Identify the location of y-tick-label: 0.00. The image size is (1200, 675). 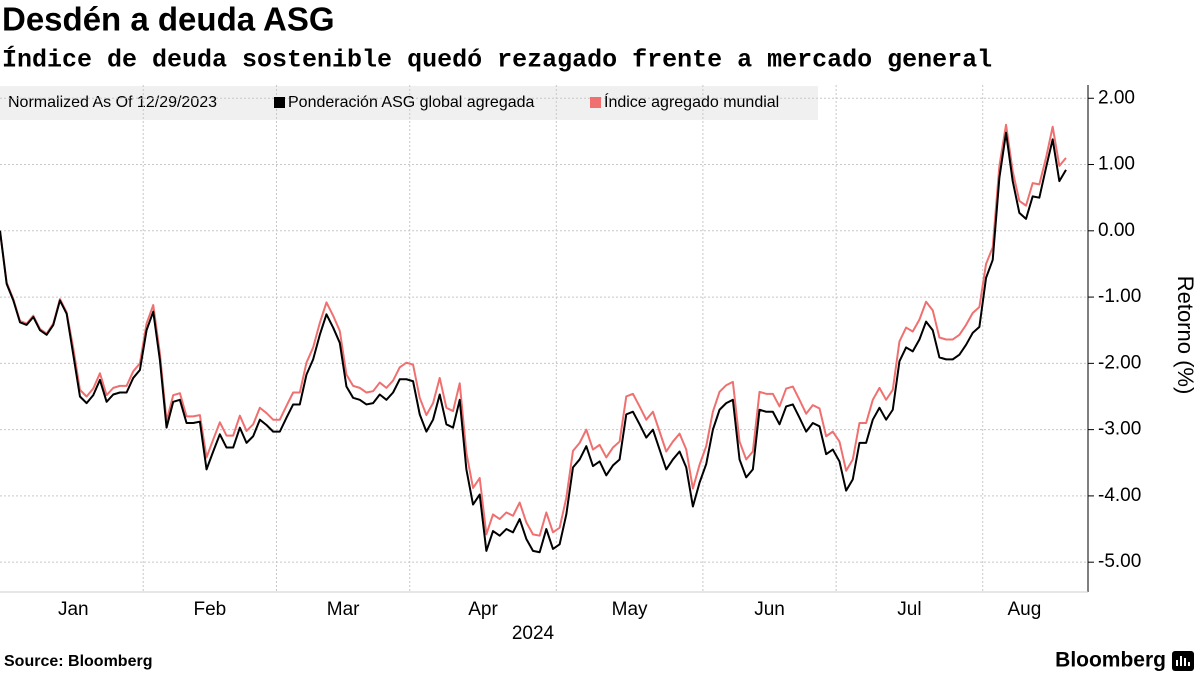
(1116, 230).